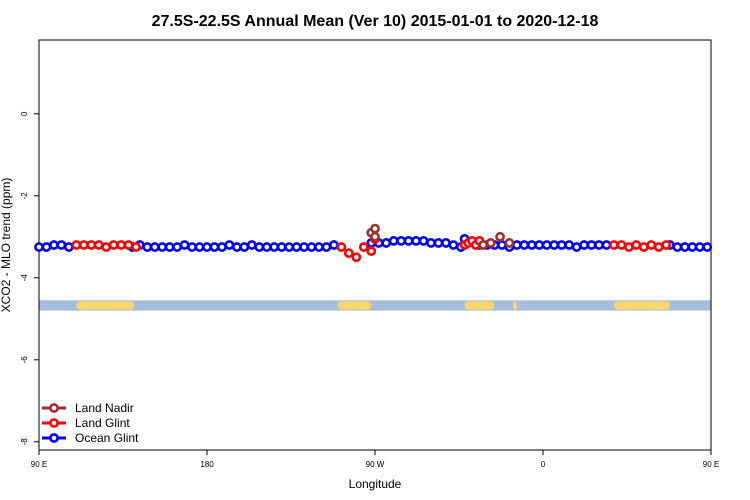 This screenshot has height=500, width=750. Describe the element at coordinates (543, 464) in the screenshot. I see `x-tick-label: 0` at that location.